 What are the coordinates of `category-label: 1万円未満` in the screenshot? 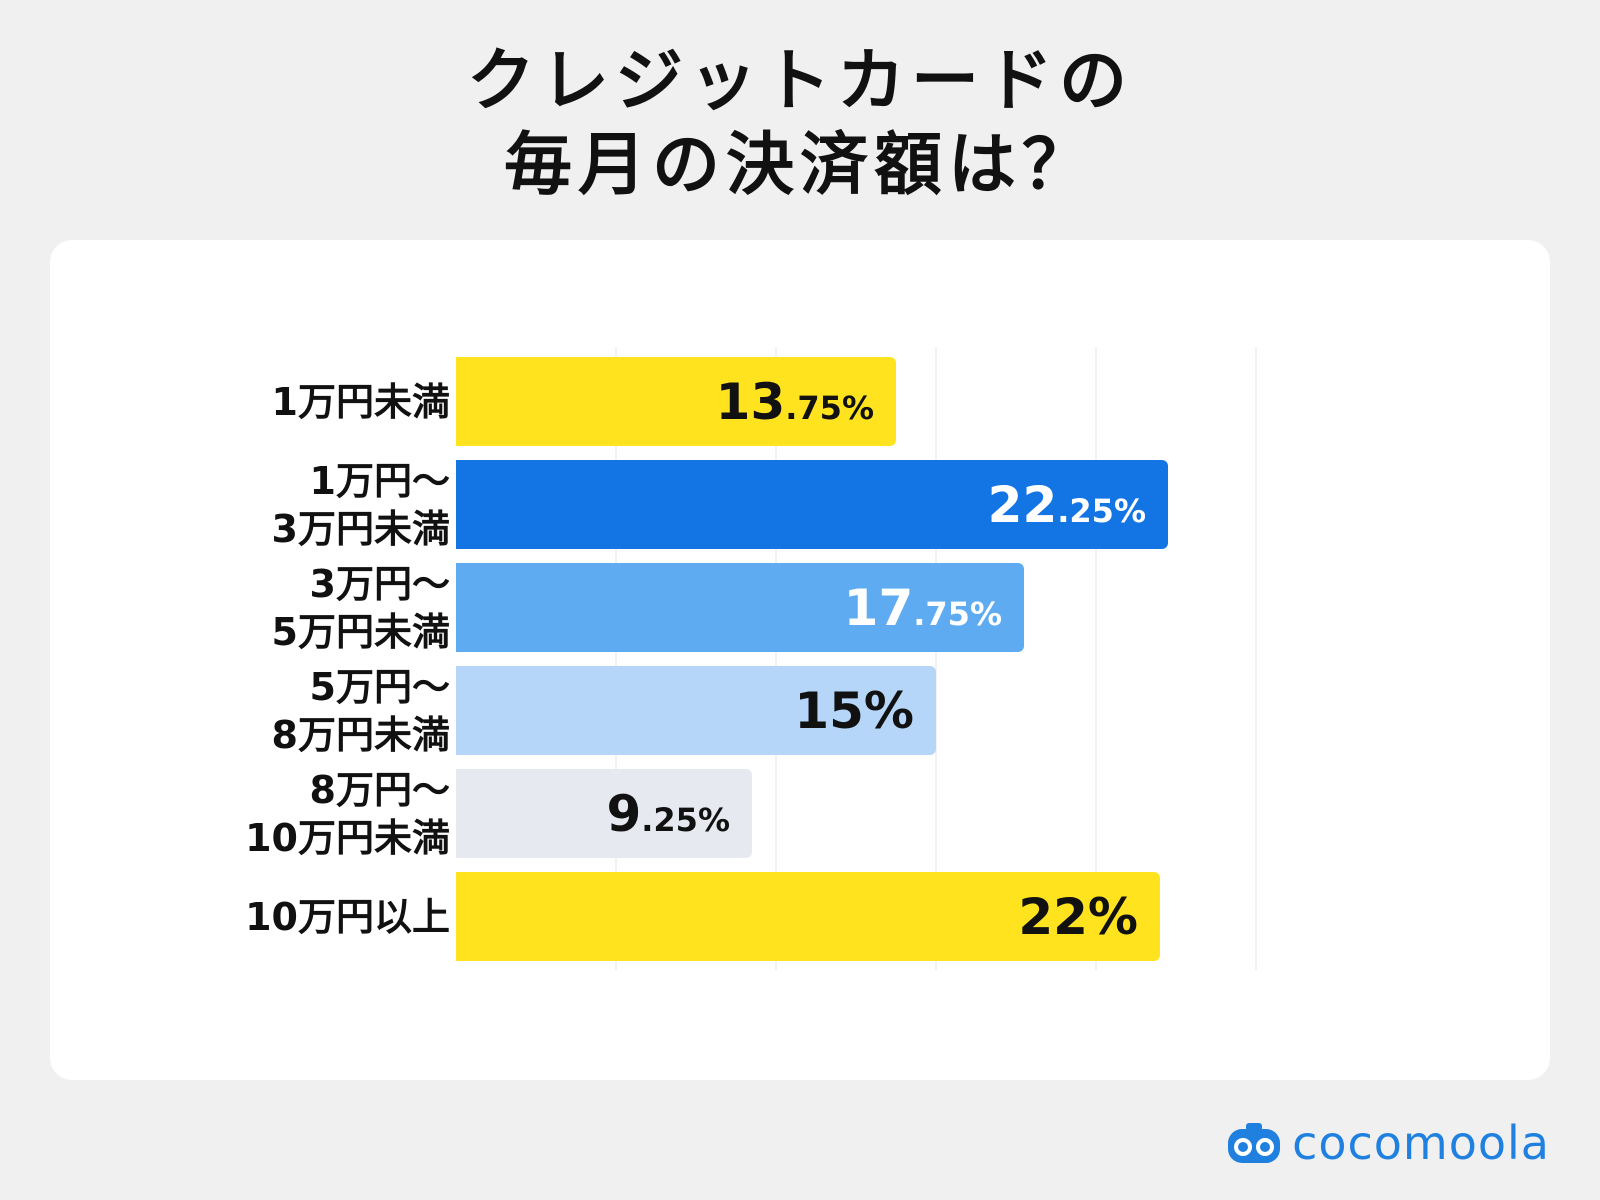 It's located at (260, 402).